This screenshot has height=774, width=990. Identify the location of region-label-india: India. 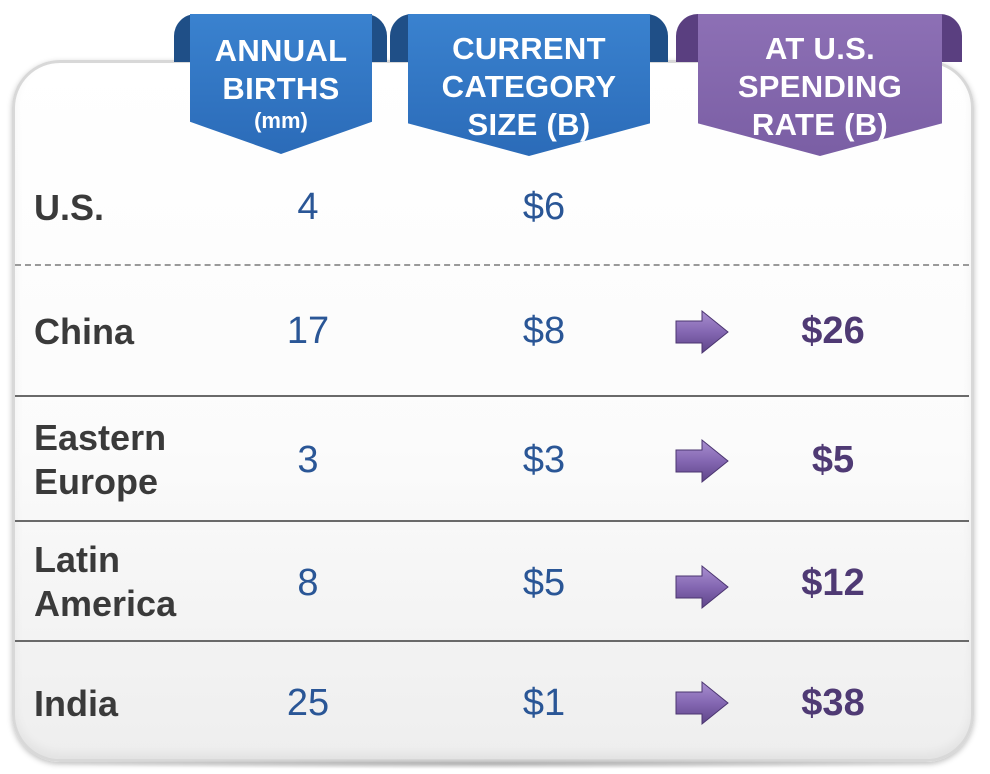
(76, 703).